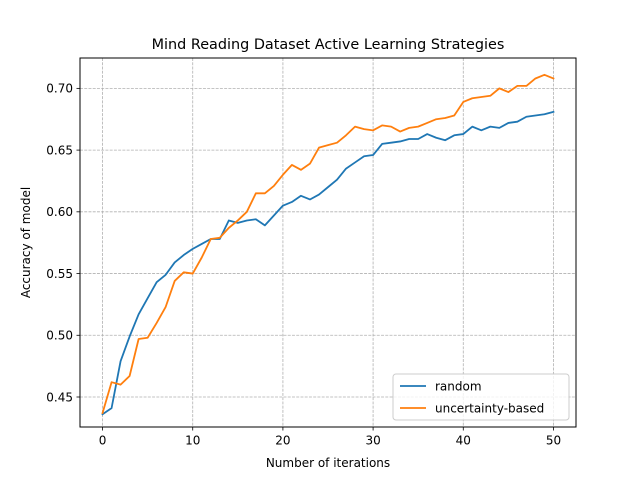 This screenshot has width=640, height=485. I want to click on y-tick-label: 0.55, so click(59, 274).